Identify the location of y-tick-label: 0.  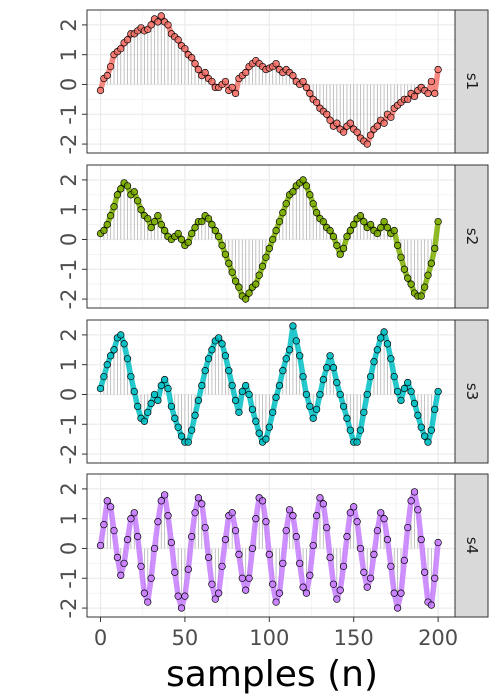
(69, 394).